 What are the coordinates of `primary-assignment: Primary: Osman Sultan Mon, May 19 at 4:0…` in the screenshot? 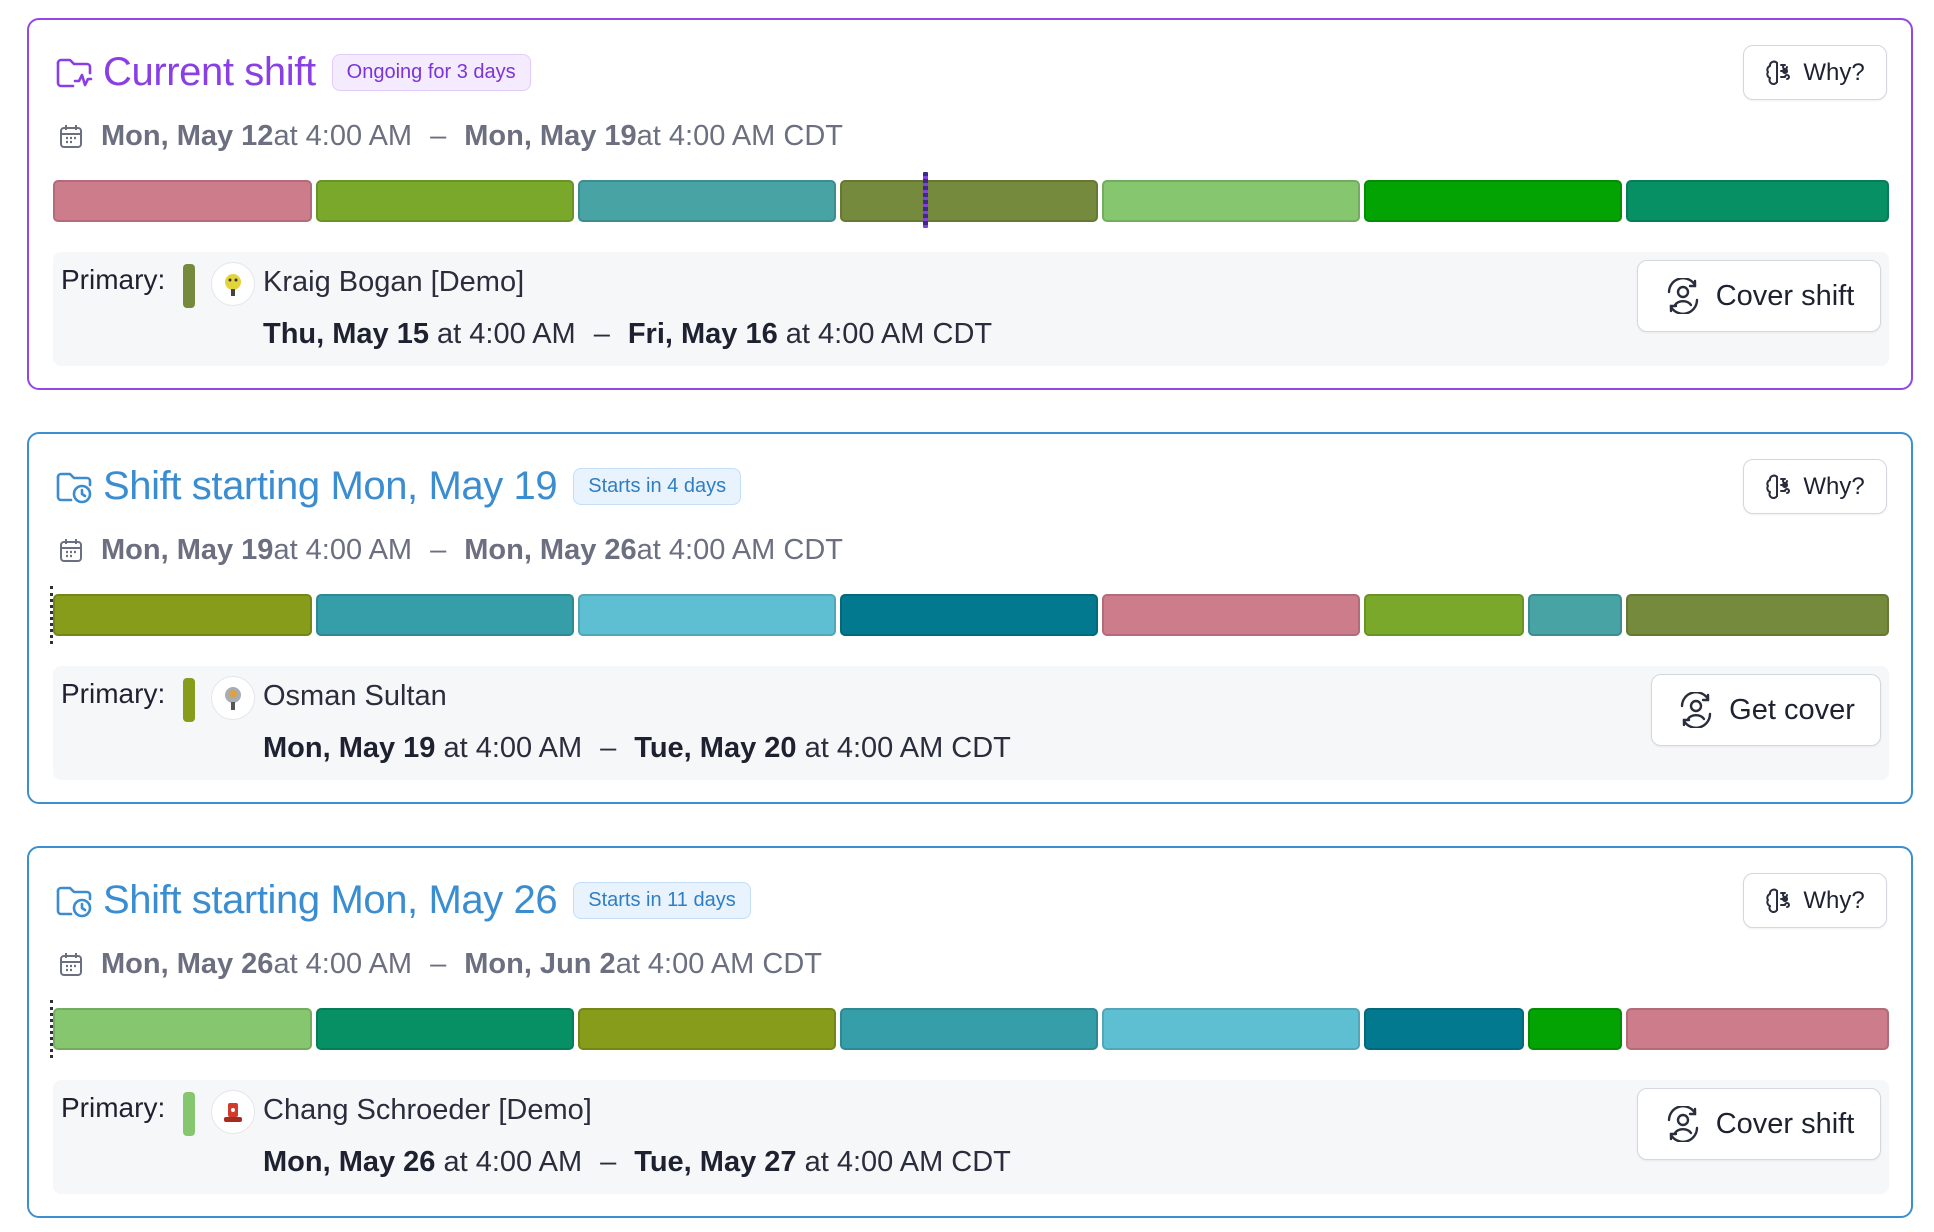 It's located at (971, 723).